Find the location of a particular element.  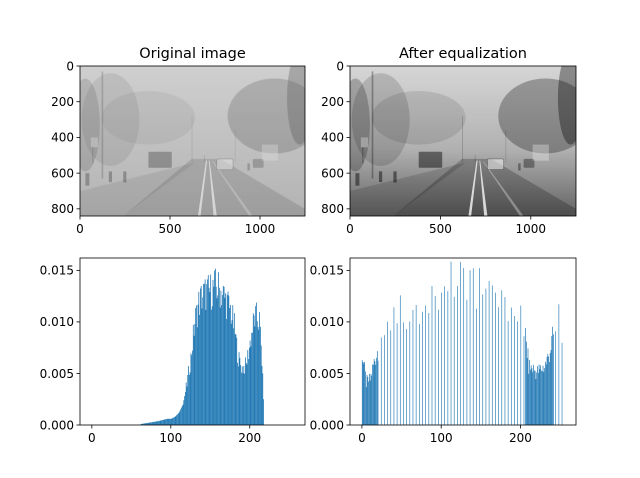

ytick-label: 0.015 is located at coordinates (327, 271).